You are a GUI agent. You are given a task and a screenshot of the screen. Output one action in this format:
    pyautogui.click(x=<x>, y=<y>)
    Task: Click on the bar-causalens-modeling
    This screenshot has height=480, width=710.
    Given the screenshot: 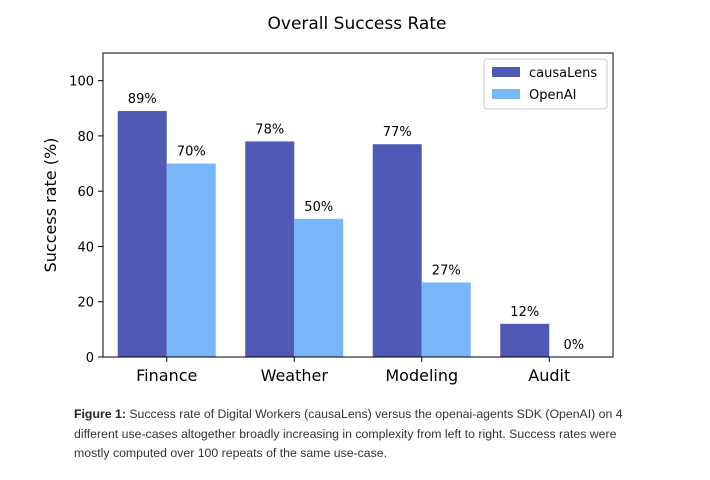 What is the action you would take?
    pyautogui.click(x=397, y=250)
    